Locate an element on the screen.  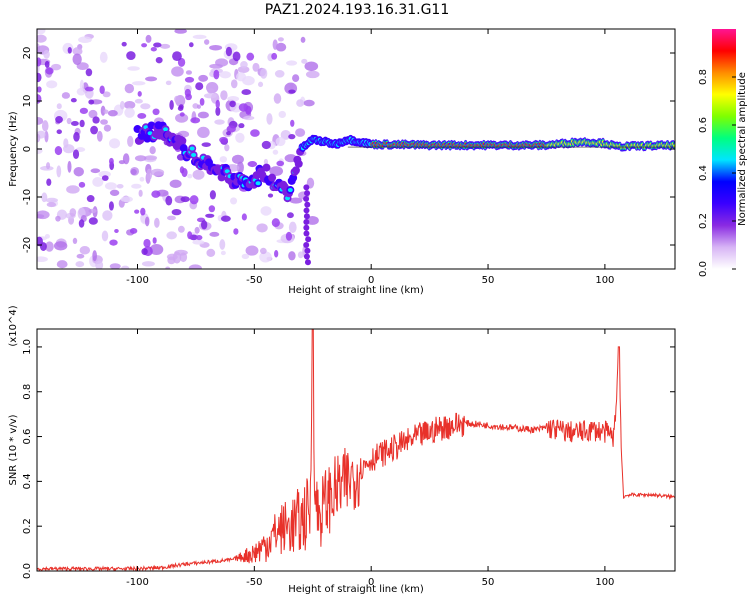
x-tick-label: 50 is located at coordinates (488, 280).